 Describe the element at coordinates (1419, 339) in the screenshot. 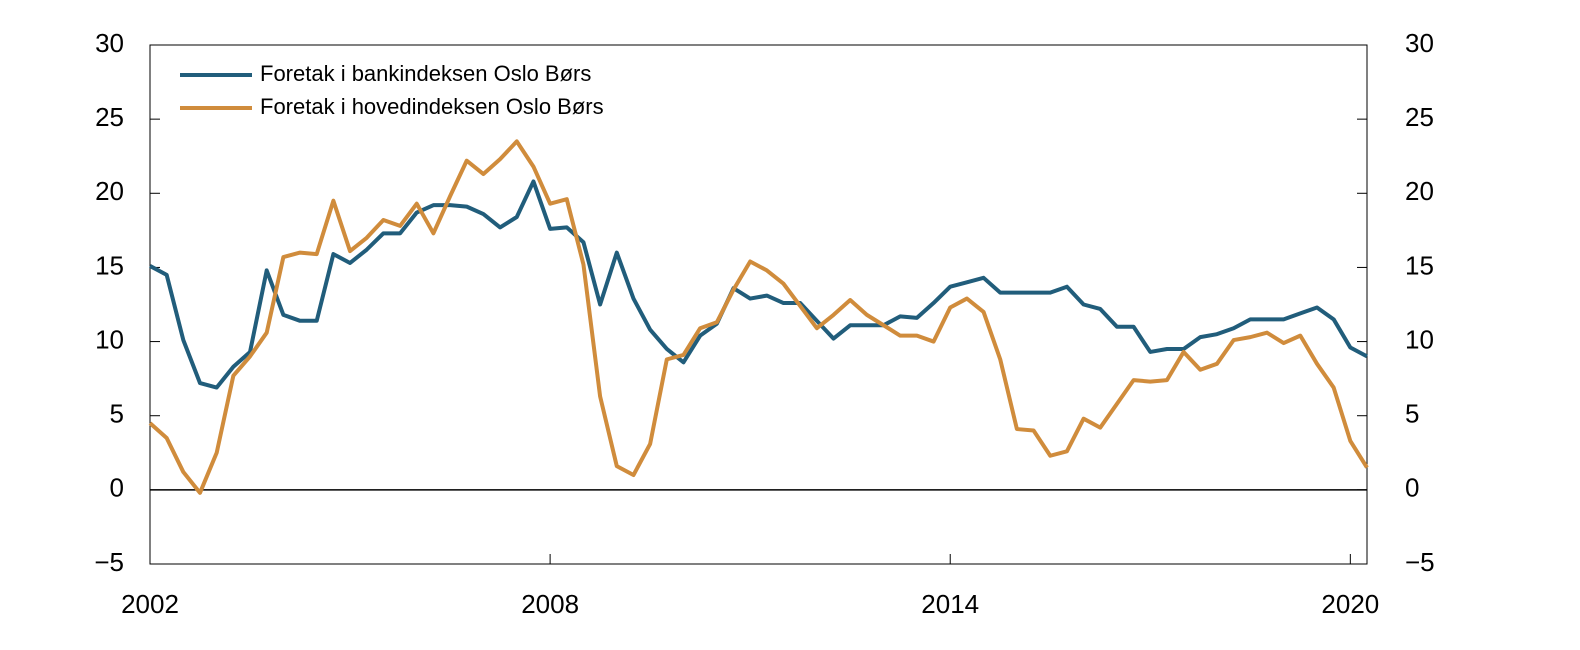

I see `y2-tick-label: 10` at that location.